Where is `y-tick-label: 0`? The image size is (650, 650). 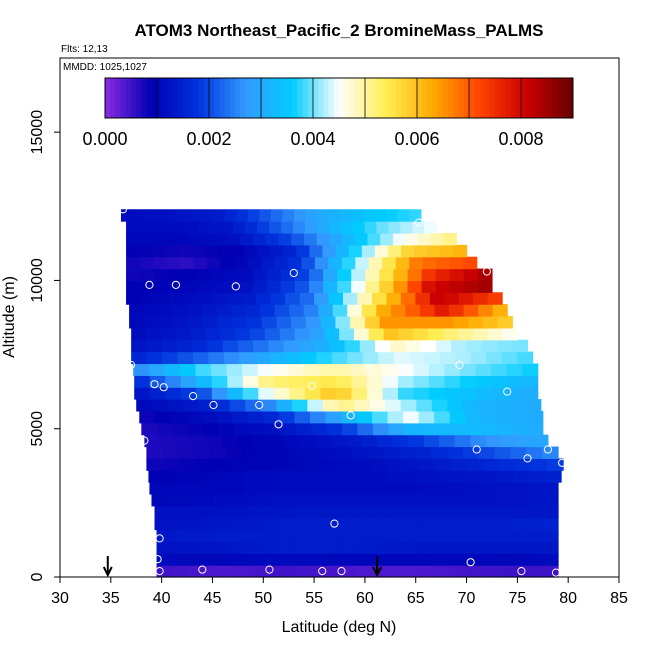 y-tick-label: 0 is located at coordinates (37, 576).